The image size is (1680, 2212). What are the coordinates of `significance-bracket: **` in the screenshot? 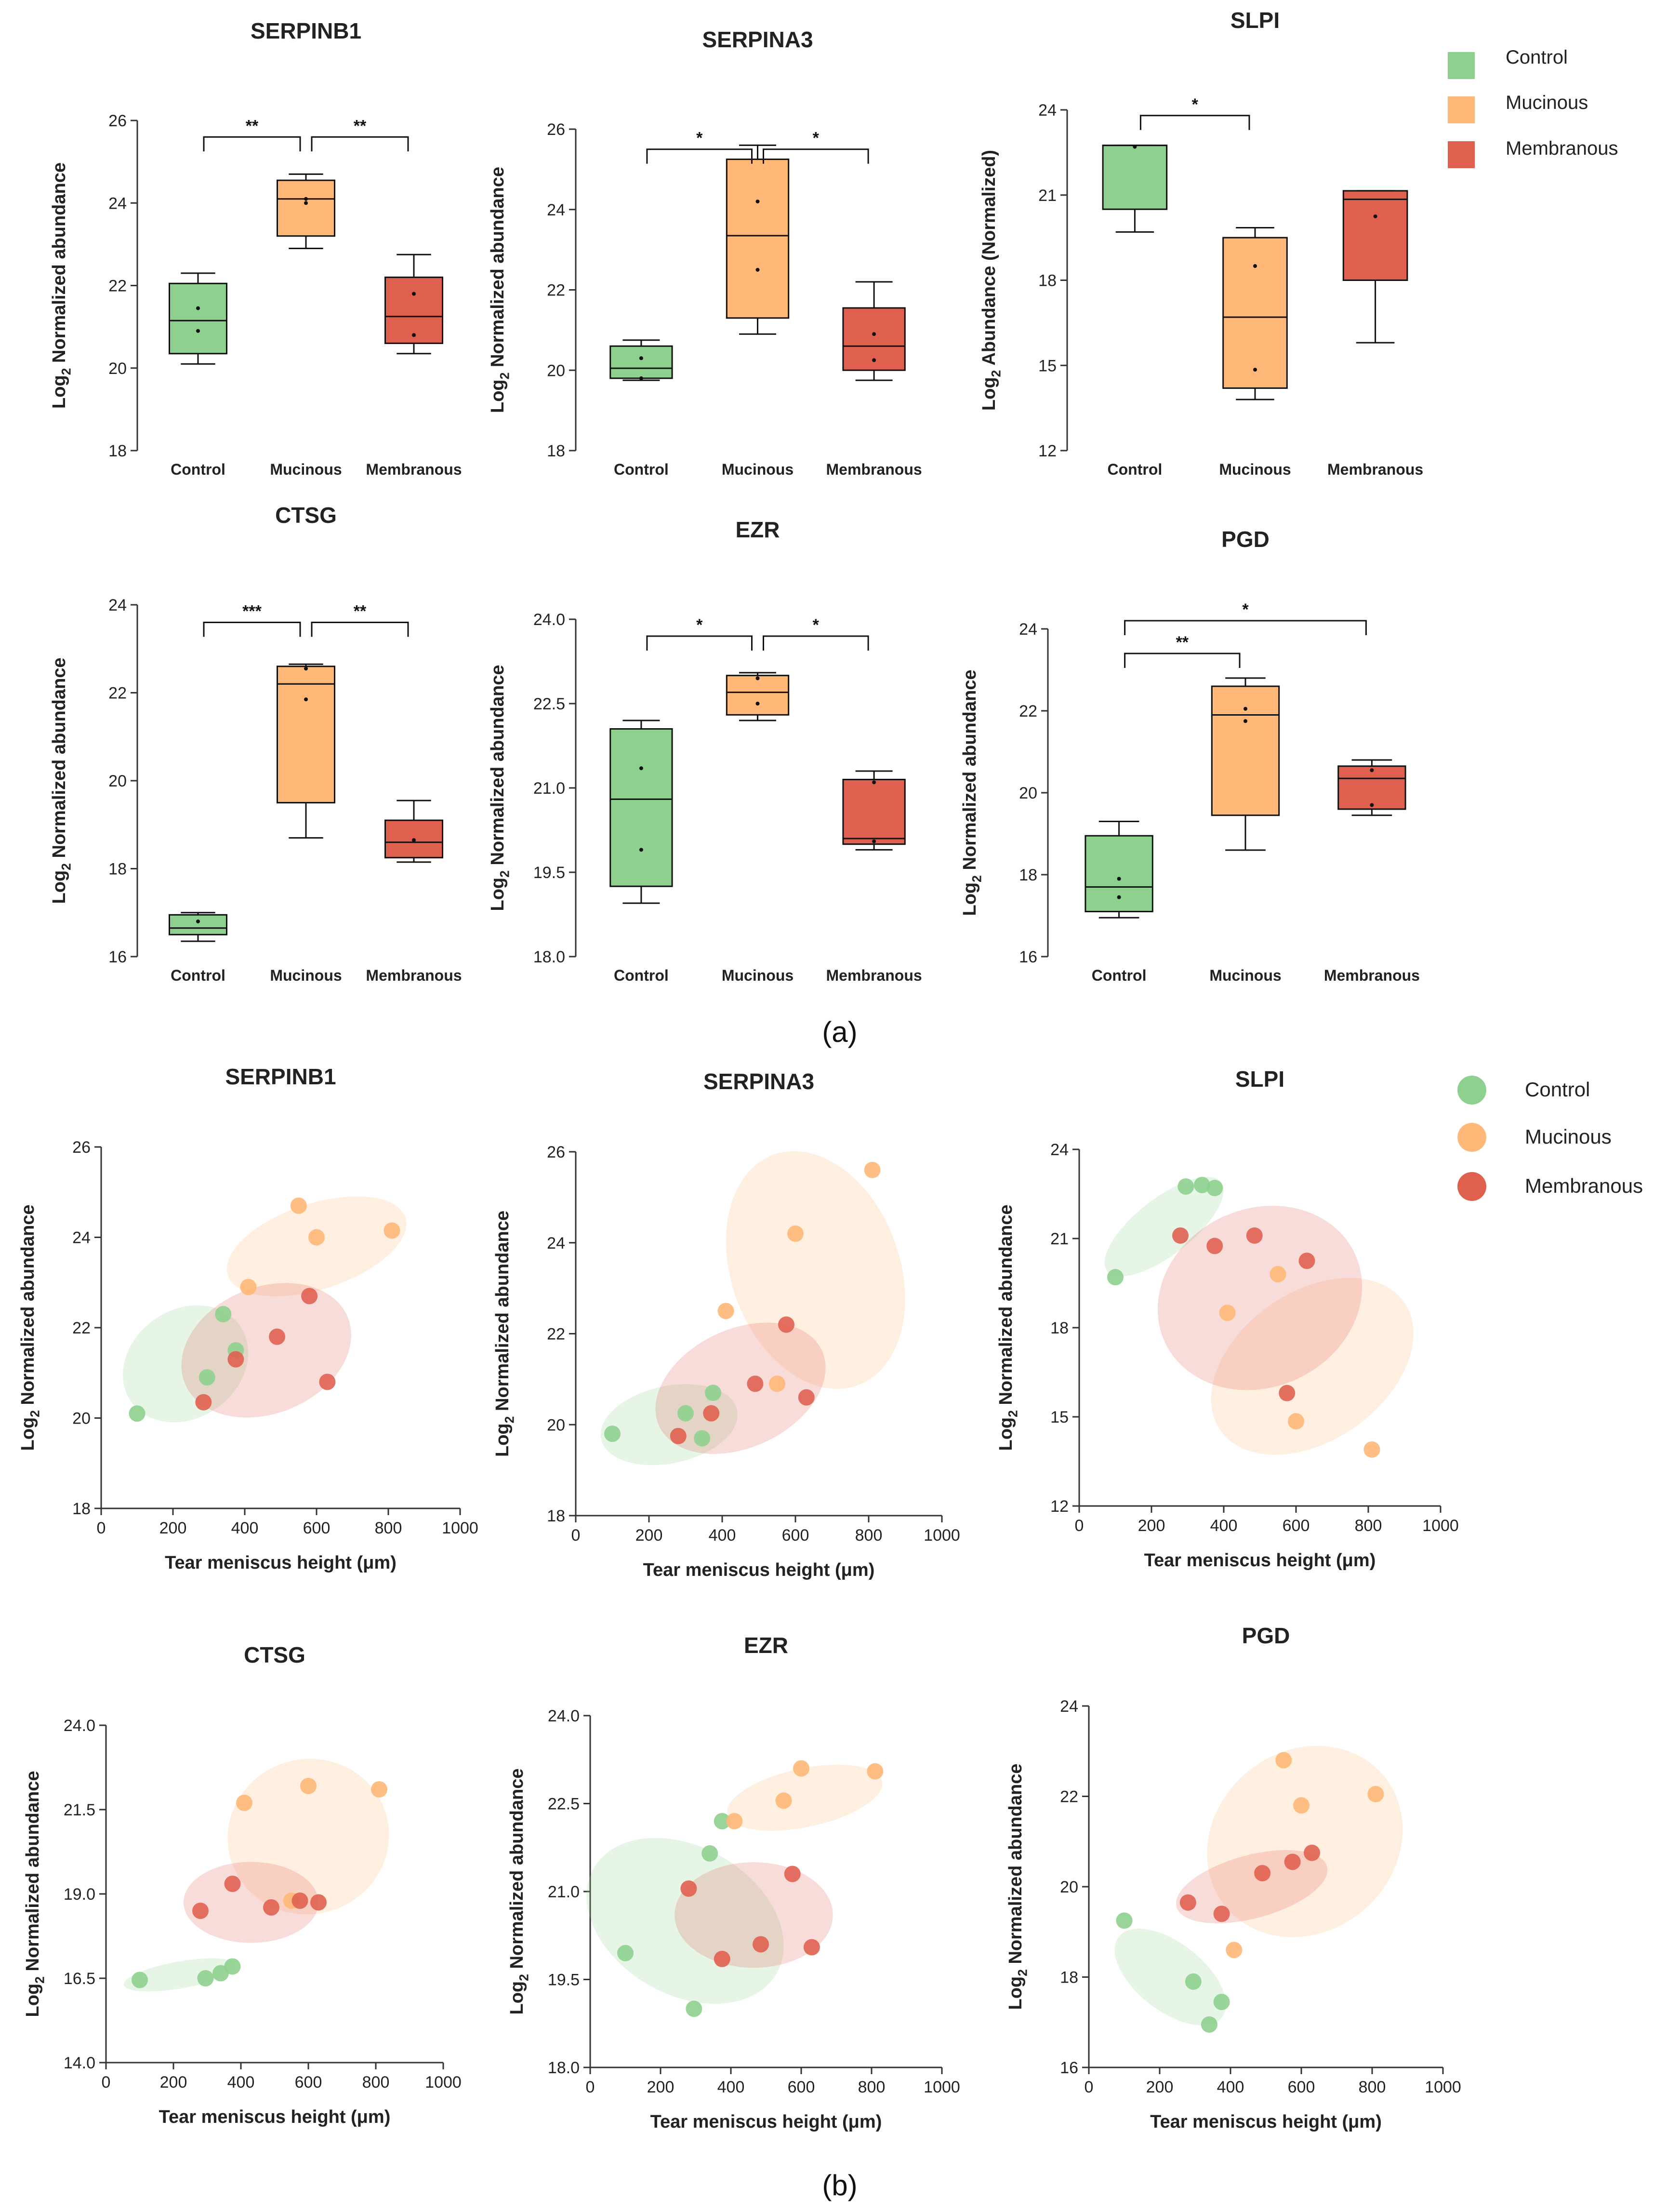 It's located at (252, 134).